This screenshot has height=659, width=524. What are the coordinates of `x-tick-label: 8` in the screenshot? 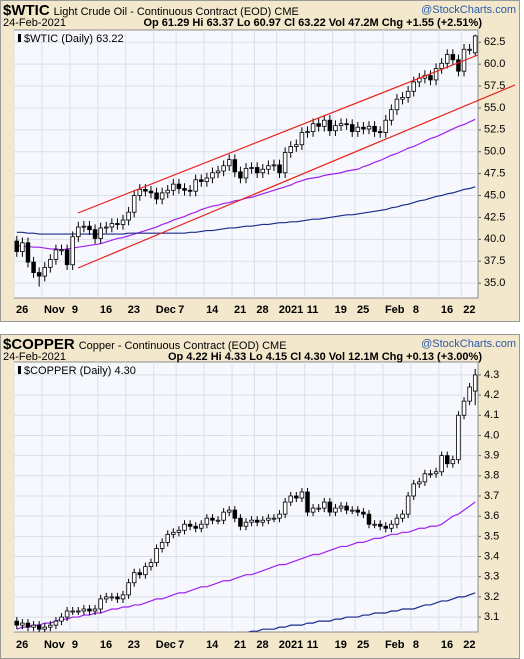 It's located at (416, 645).